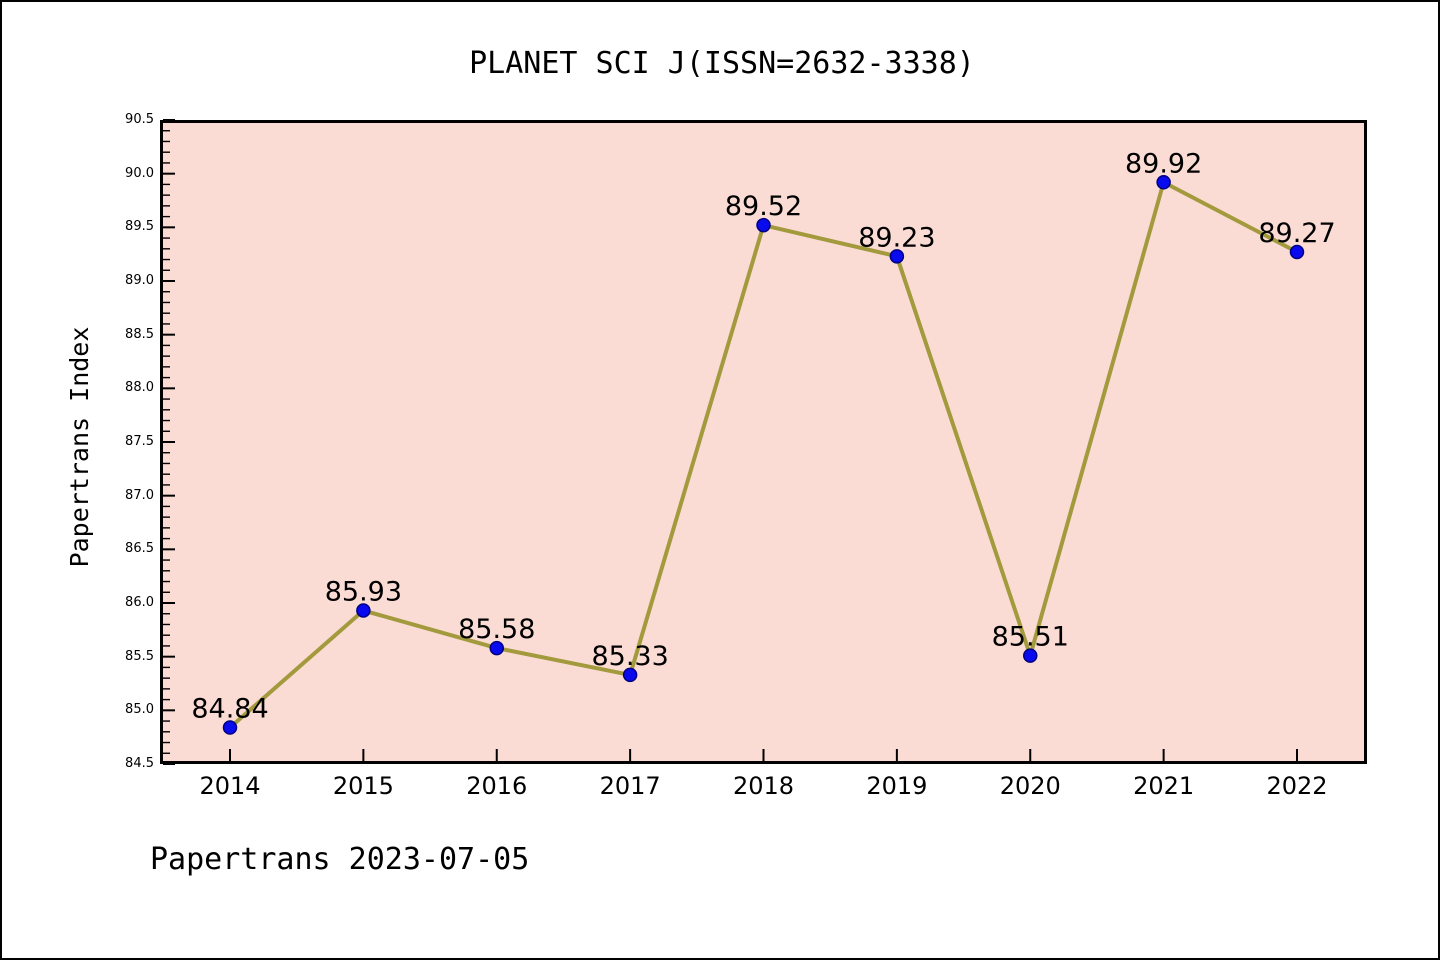 Image resolution: width=1440 pixels, height=960 pixels. I want to click on x-tick-label: 2020, so click(1030, 786).